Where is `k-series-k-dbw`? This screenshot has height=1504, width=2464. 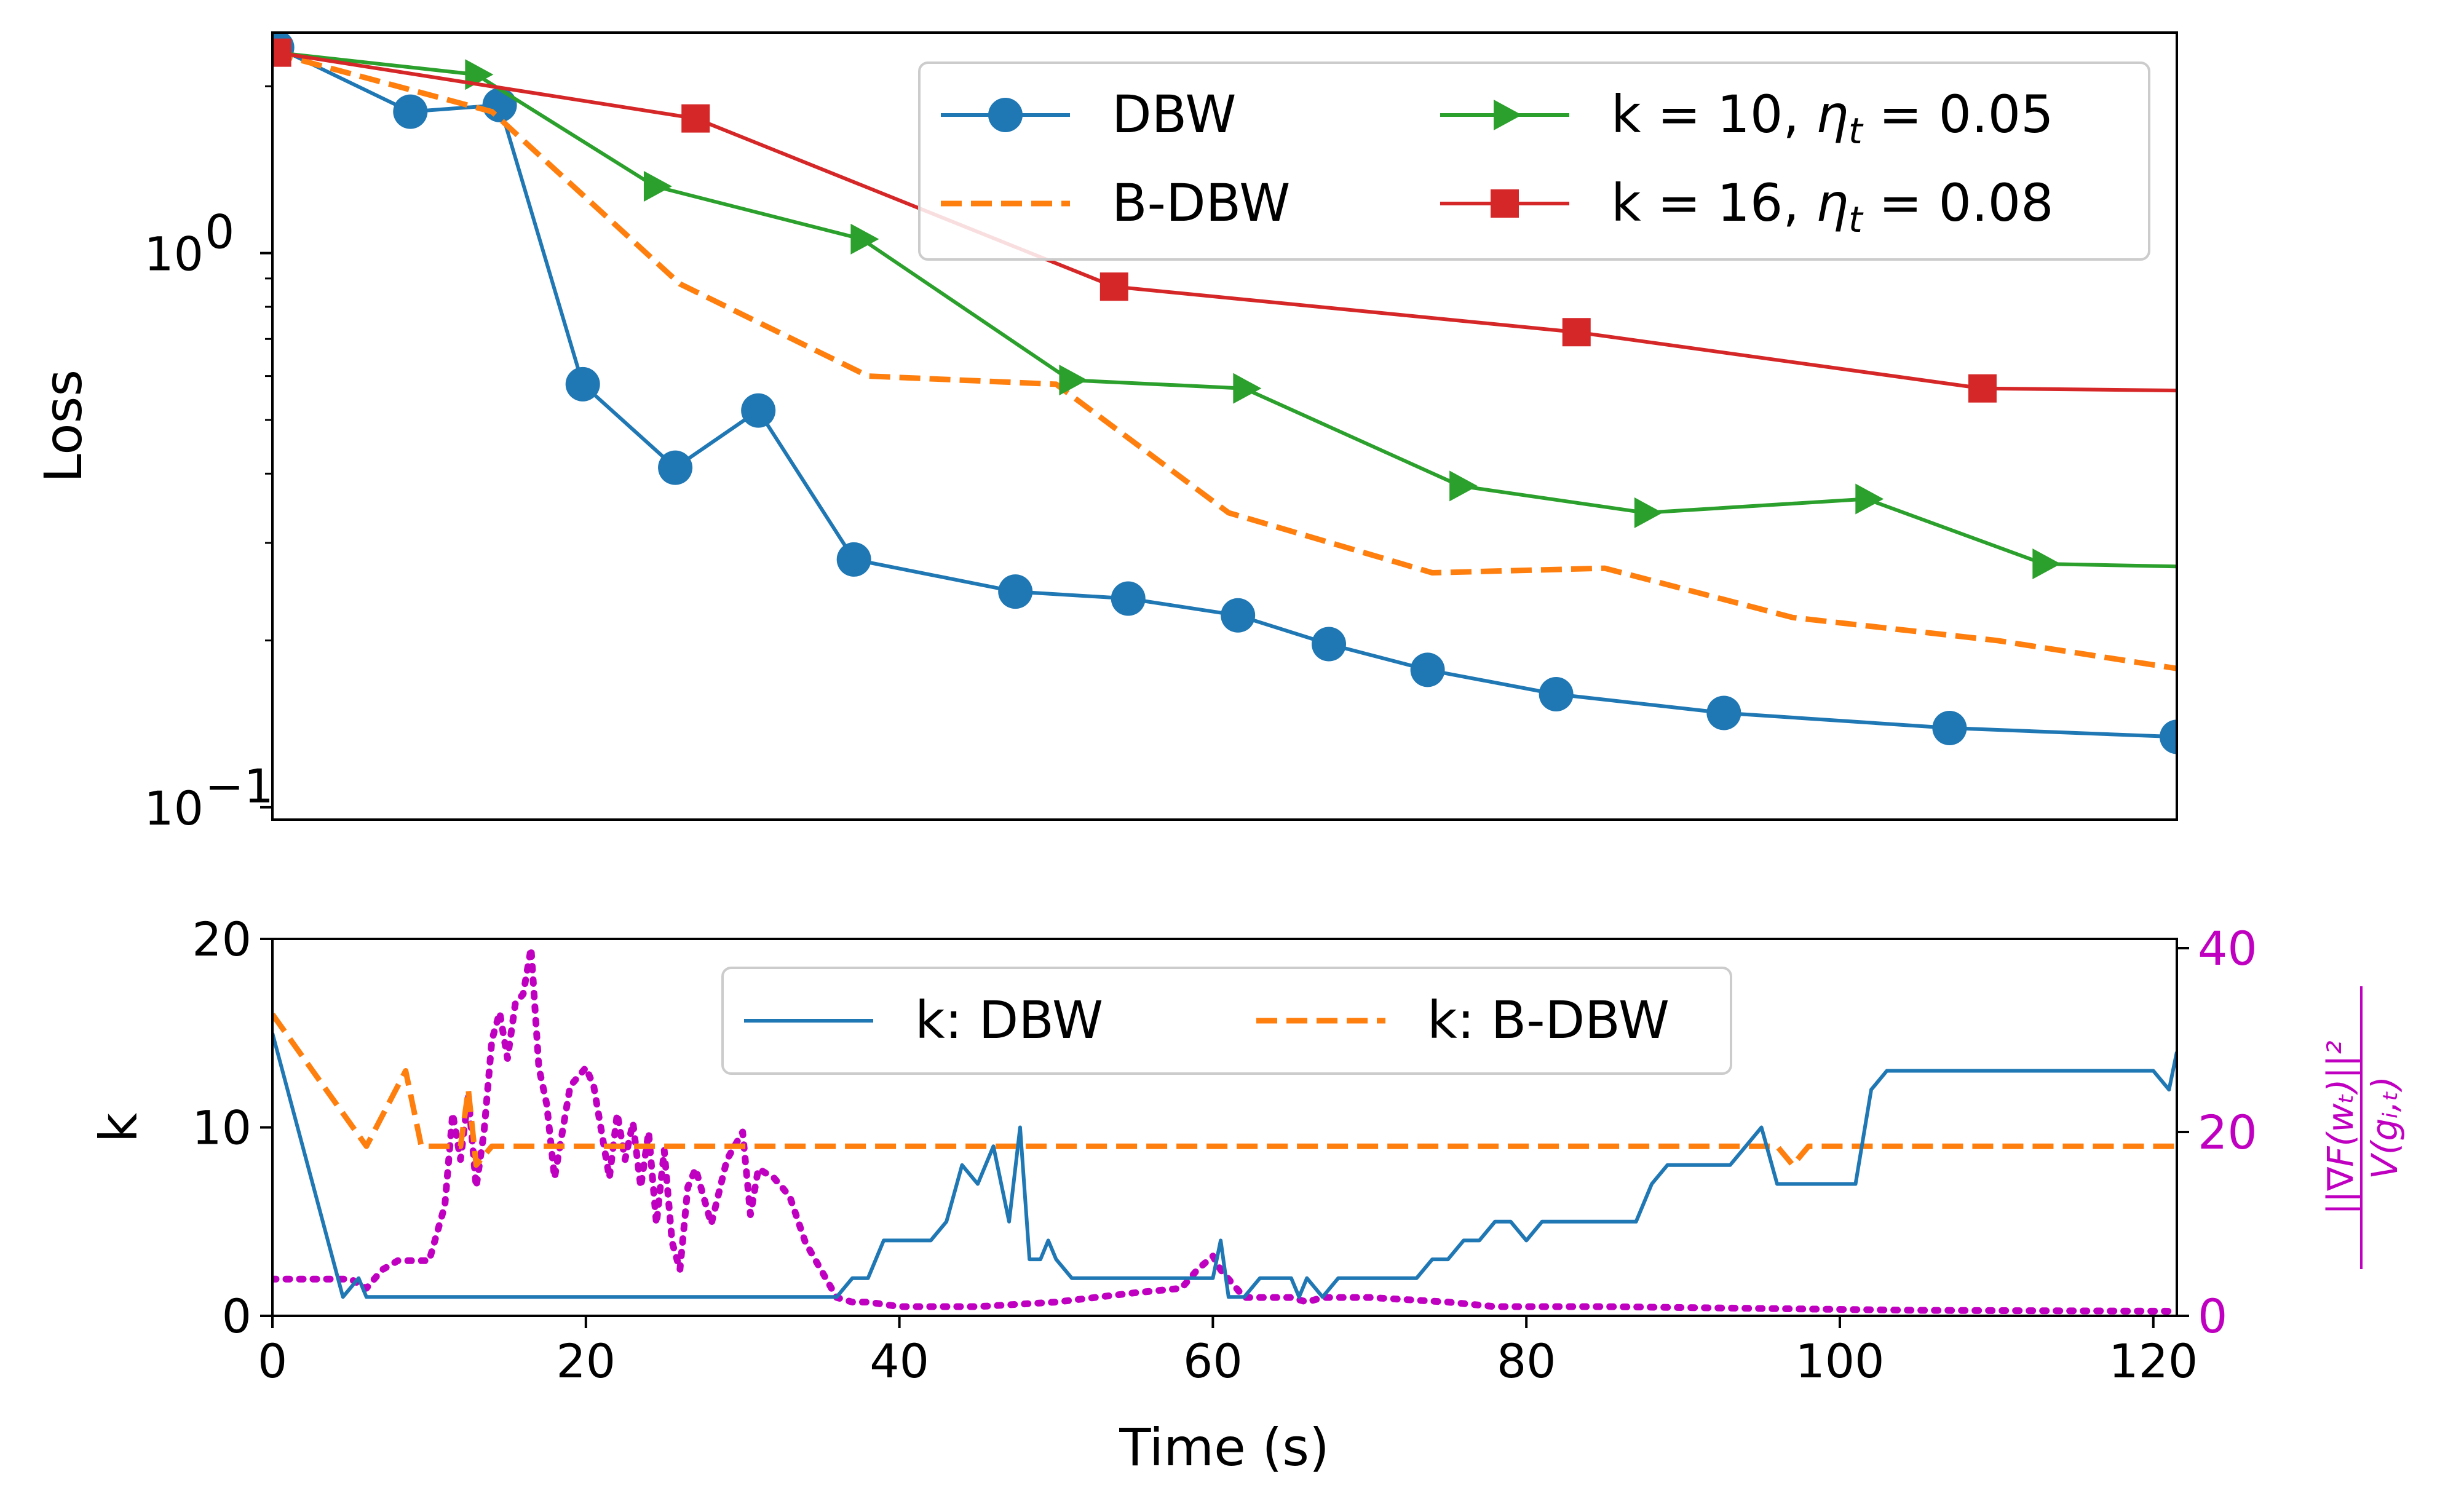
k-series-k-dbw is located at coordinates (1224, 1165).